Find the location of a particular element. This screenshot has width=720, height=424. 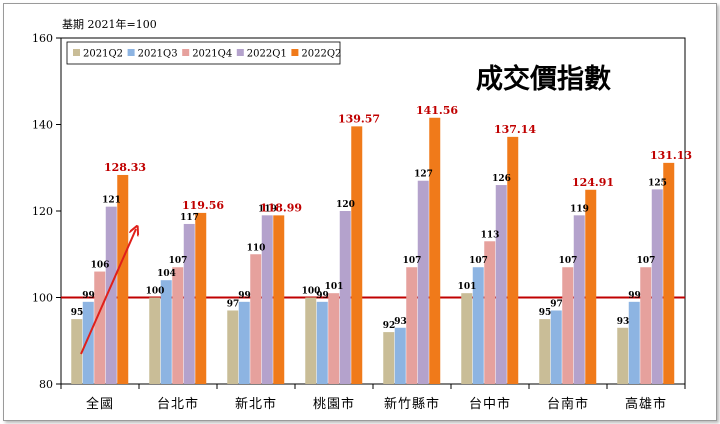

category-label: 高雄市 is located at coordinates (646, 404).